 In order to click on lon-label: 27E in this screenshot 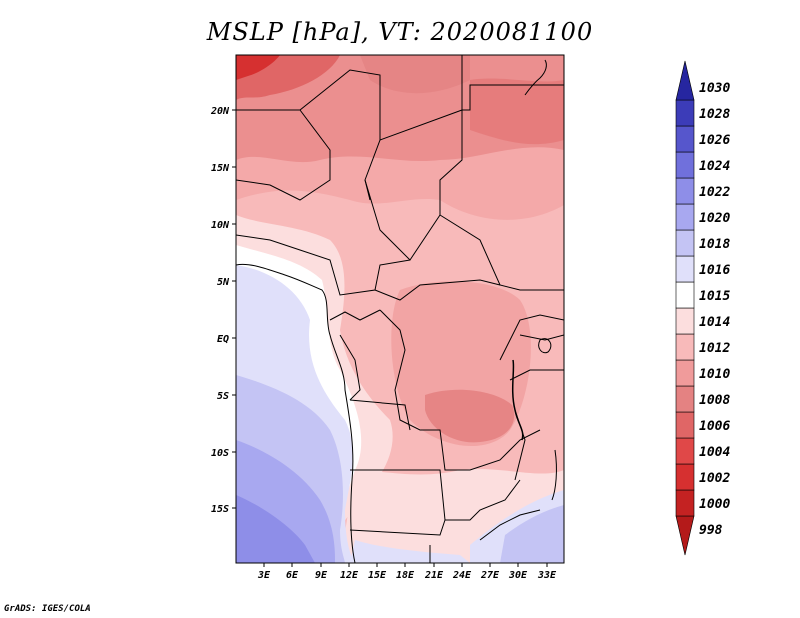, I will do `click(490, 575)`.